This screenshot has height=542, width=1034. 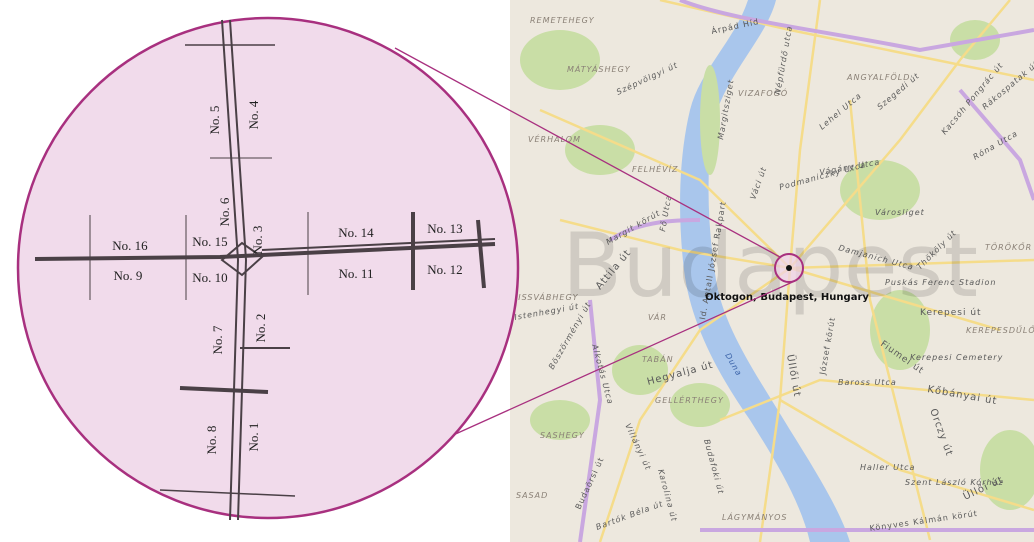 What do you see at coordinates (867, 382) in the screenshot?
I see `map-label: Baross Utca` at bounding box center [867, 382].